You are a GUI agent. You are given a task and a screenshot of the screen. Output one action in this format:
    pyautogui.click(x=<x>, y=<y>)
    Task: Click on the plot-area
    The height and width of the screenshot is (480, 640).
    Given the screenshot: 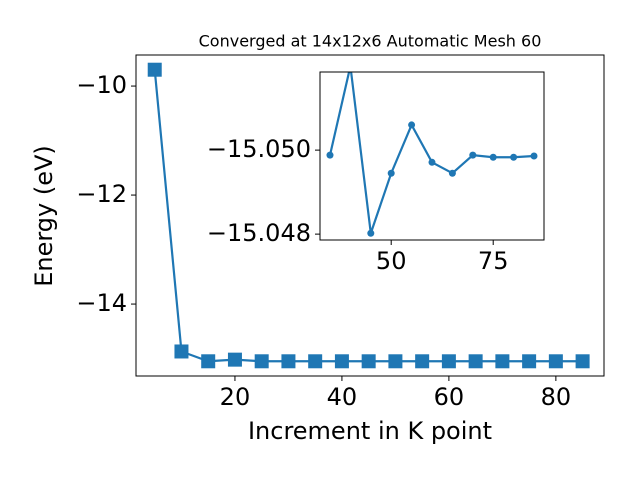 What is the action you would take?
    pyautogui.click(x=432, y=156)
    